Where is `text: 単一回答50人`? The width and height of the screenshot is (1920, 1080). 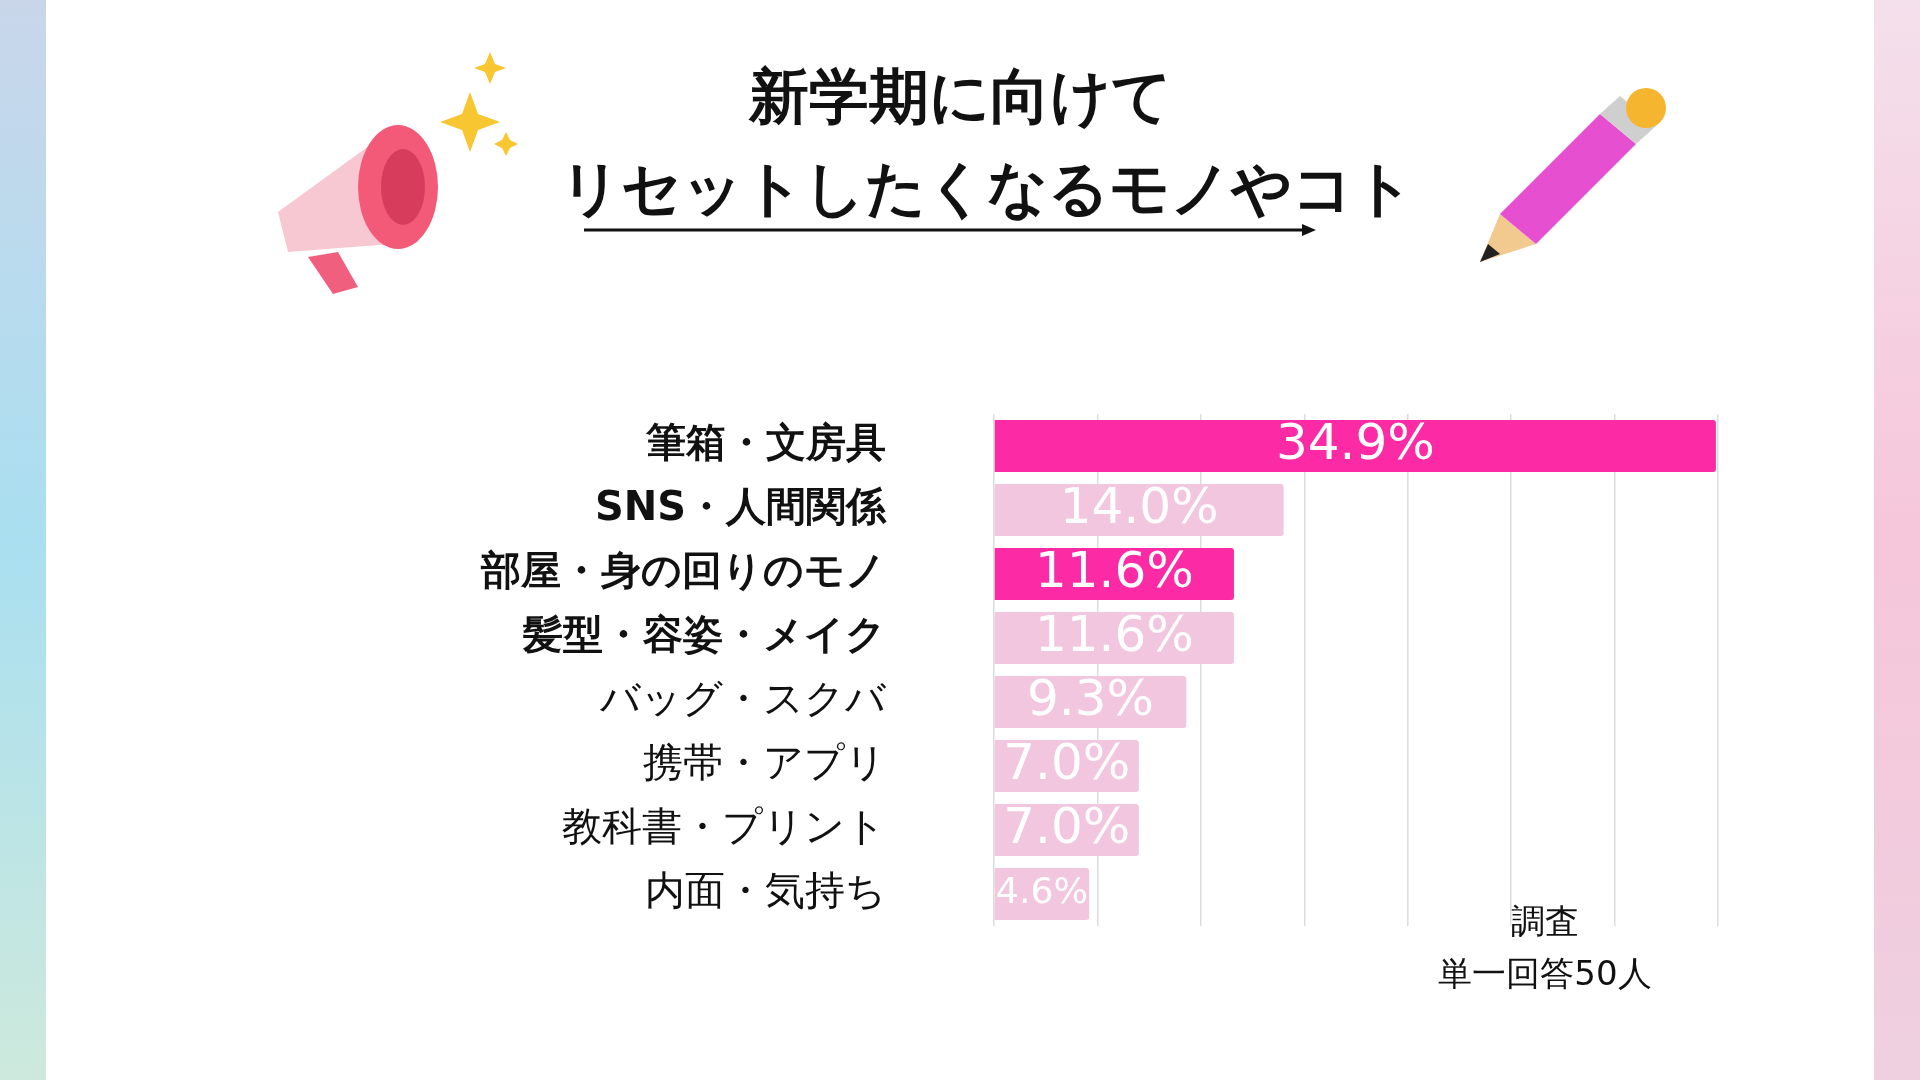 text: 単一回答50人 is located at coordinates (1545, 973).